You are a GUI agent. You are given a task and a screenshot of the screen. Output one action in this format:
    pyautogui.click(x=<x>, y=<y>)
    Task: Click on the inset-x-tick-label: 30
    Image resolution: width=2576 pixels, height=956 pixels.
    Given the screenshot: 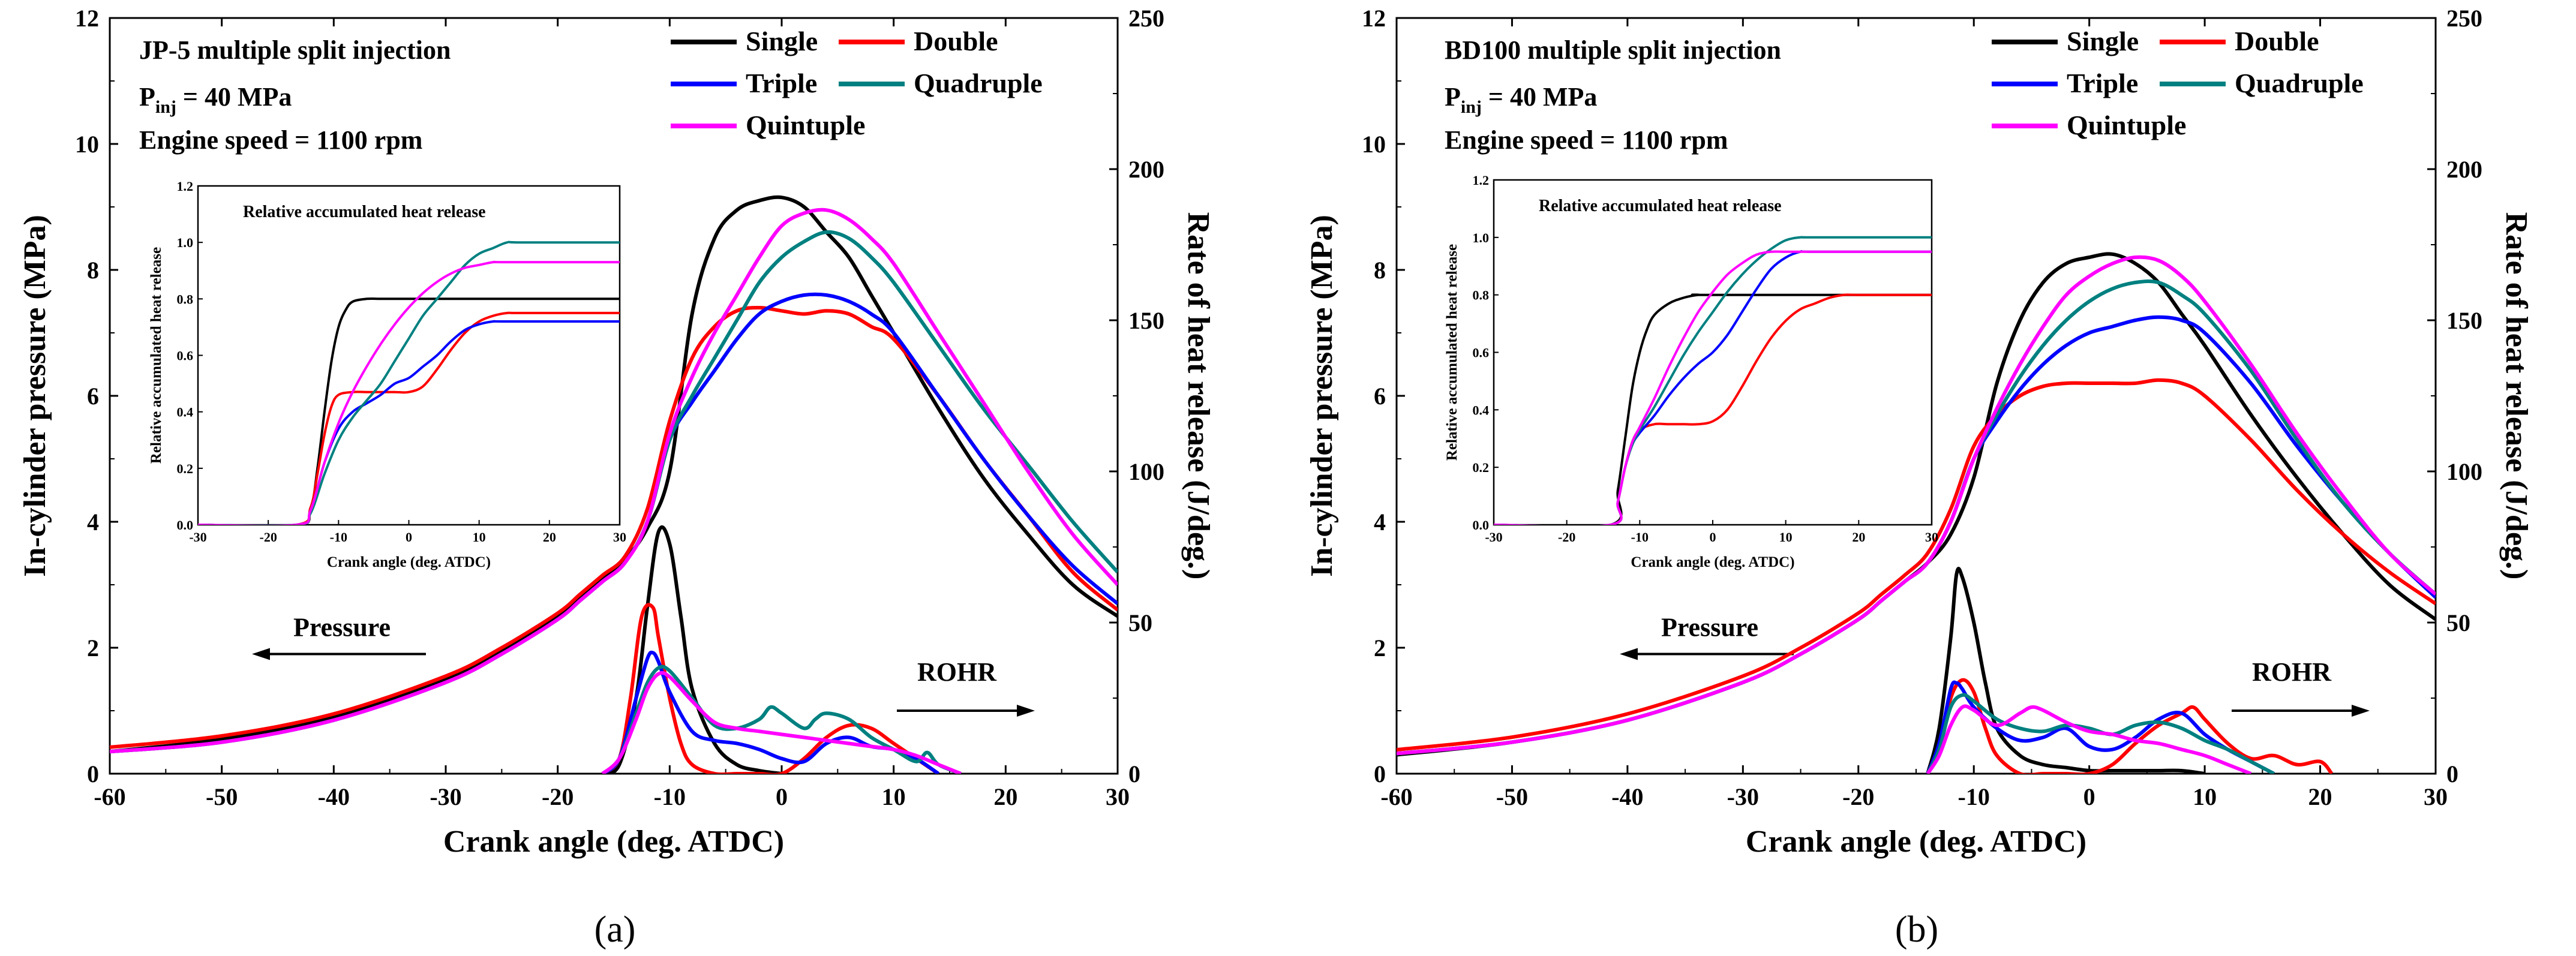 What is the action you would take?
    pyautogui.click(x=1932, y=537)
    